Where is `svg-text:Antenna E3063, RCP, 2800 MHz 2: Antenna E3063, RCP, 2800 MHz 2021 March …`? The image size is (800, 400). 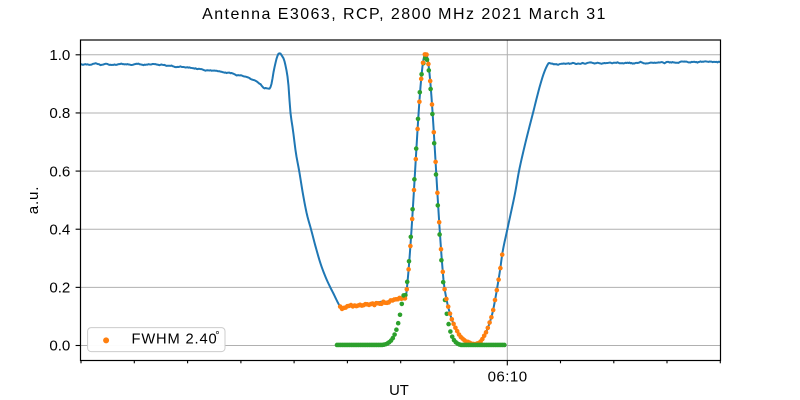
svg-text:Antenna E3063, RCP, 2800 MHz 2: Antenna E3063, RCP, 2800 MHz 2021 March … is located at coordinates (404, 14).